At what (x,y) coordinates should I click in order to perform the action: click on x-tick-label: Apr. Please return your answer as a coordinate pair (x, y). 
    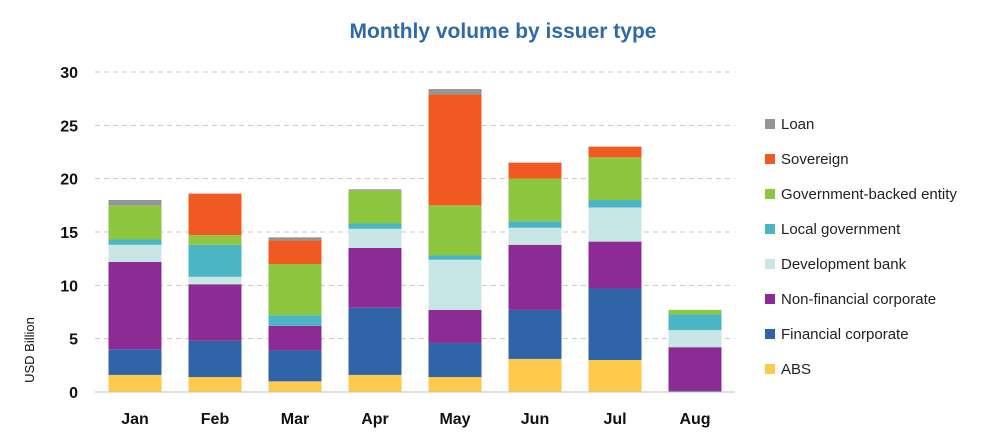
    Looking at the image, I should click on (375, 419).